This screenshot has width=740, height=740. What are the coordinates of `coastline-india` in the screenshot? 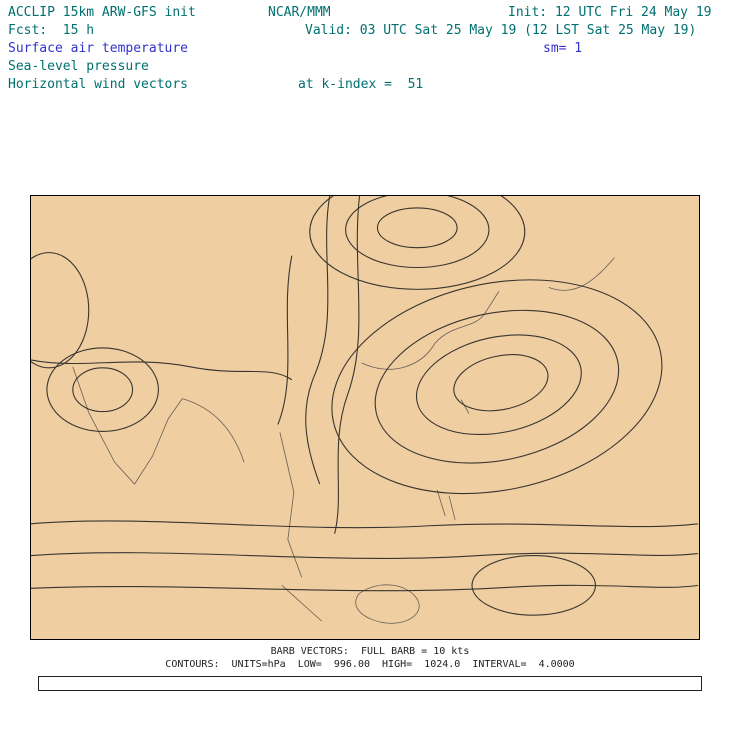 It's located at (127, 425).